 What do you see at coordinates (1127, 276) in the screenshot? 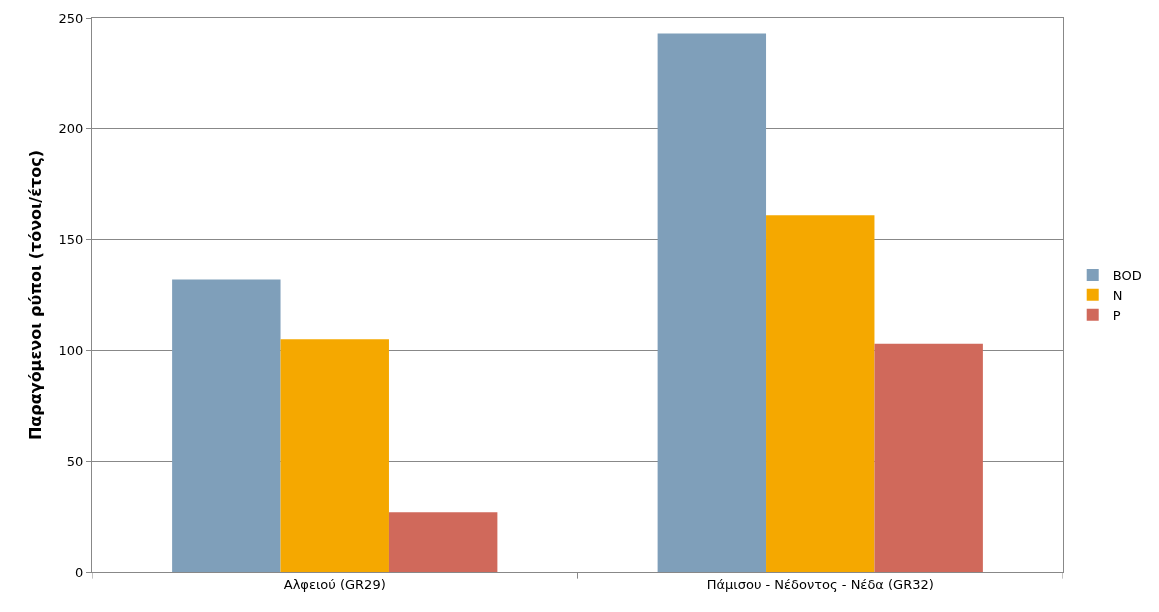
I see `legend-label: BOD` at bounding box center [1127, 276].